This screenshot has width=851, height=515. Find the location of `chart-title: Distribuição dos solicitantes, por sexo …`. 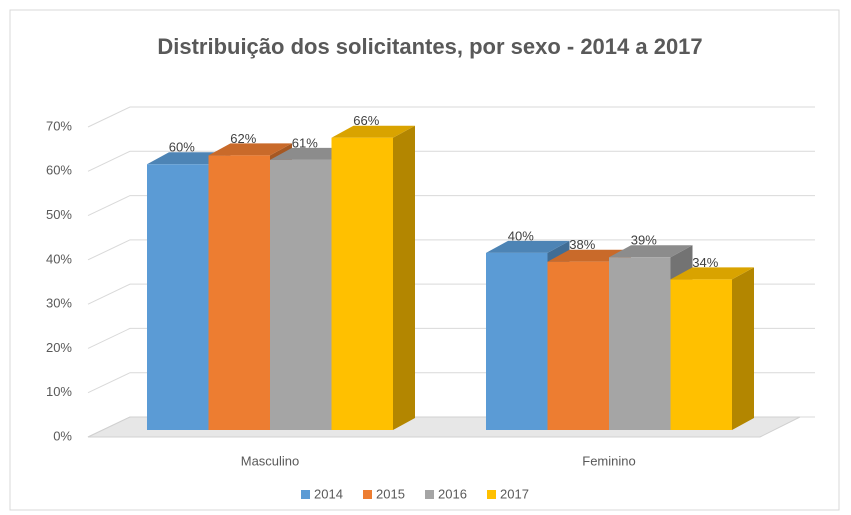

chart-title: Distribuição dos solicitantes, por sexo … is located at coordinates (429, 46).